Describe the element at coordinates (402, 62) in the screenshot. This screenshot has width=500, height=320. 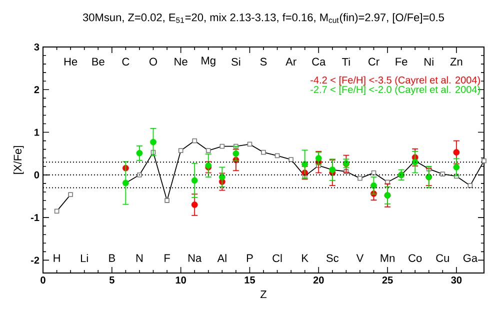
I see `annotation: Fe` at that location.